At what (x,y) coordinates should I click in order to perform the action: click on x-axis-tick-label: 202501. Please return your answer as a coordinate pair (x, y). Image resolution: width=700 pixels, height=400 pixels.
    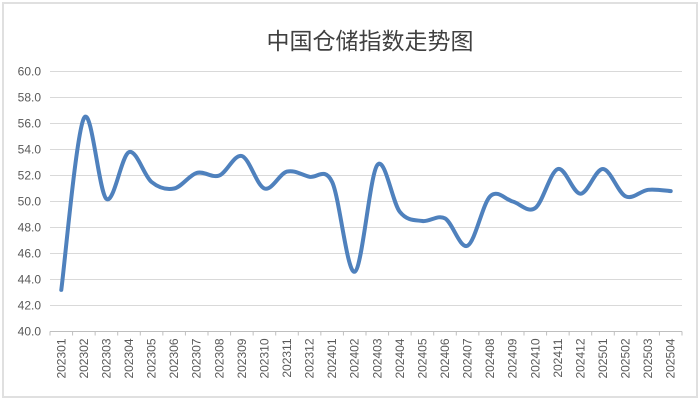
    Looking at the image, I should click on (603, 358).